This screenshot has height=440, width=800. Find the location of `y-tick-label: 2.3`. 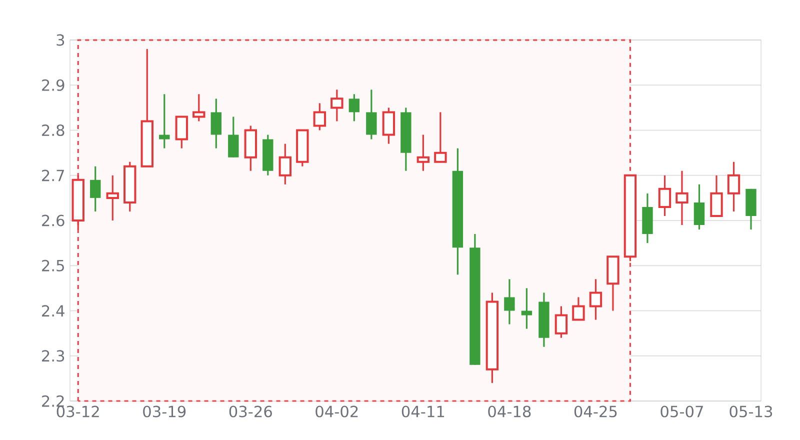

y-tick-label: 2.3 is located at coordinates (53, 356).